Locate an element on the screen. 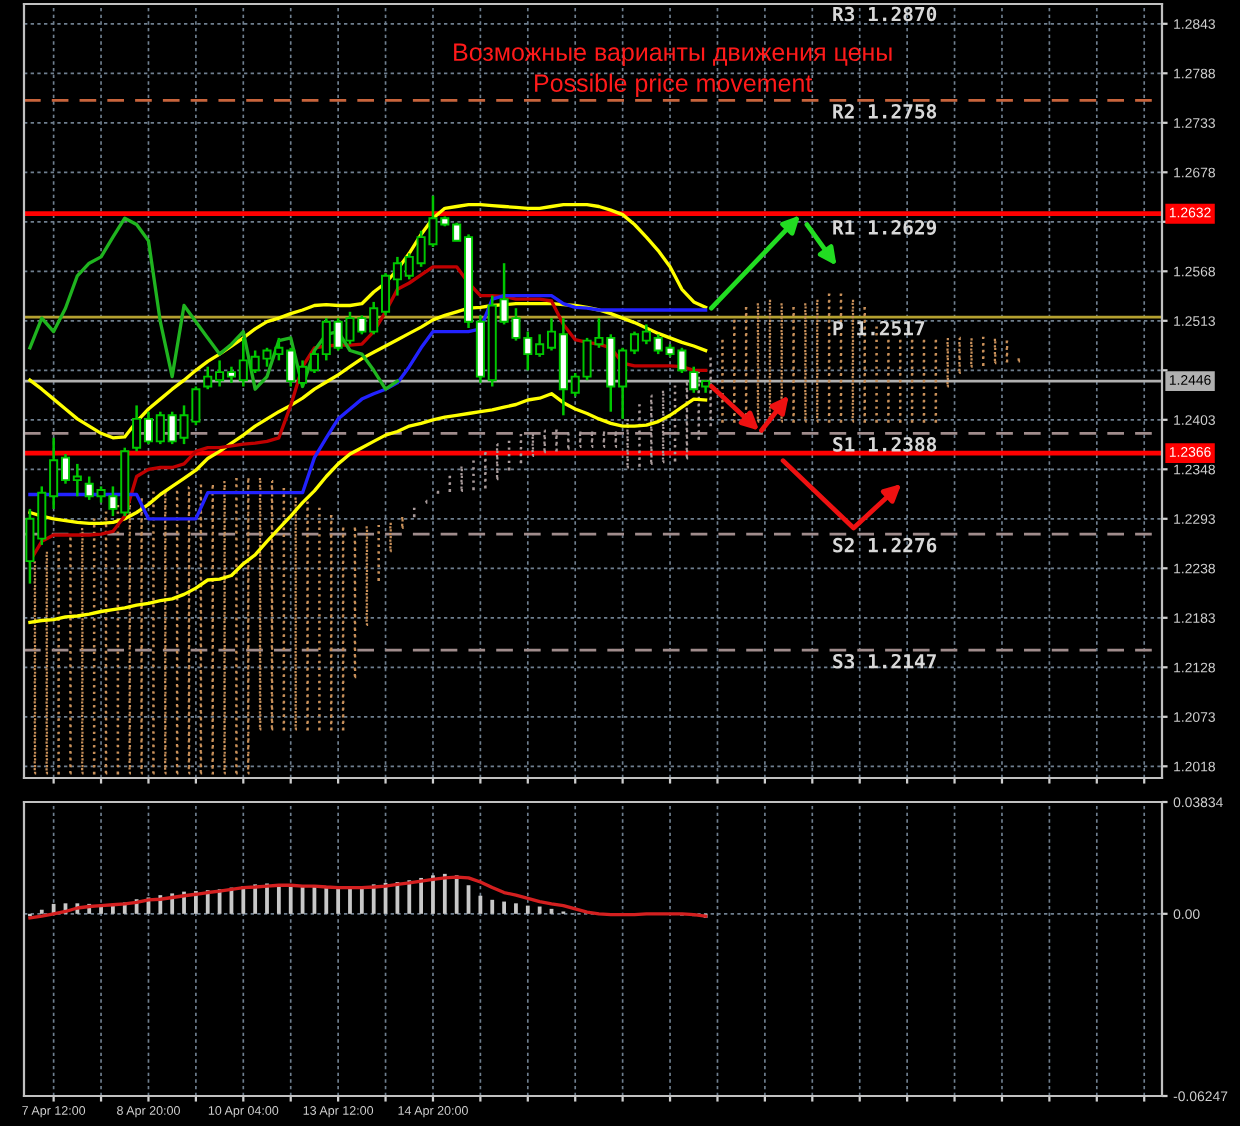 This screenshot has width=1240, height=1126. text: Possible price movement is located at coordinates (674, 85).